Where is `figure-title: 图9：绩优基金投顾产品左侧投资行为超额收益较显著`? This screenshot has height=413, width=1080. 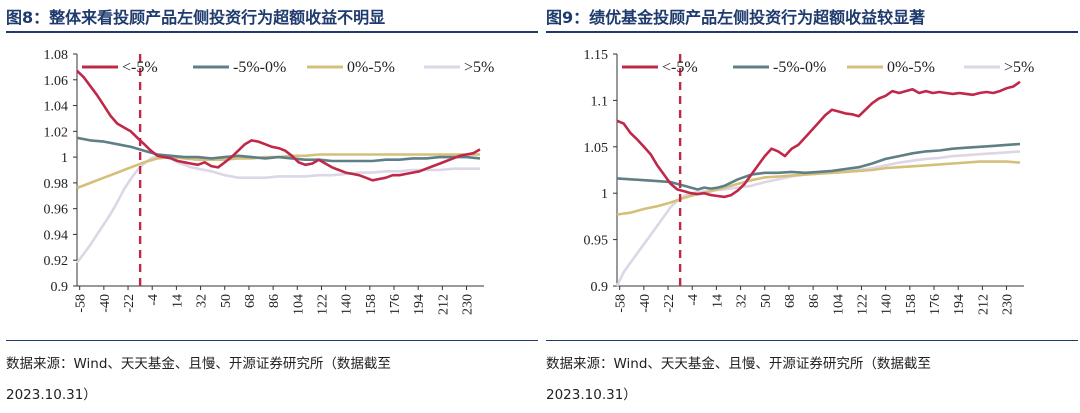 figure-title: 图9：绩优基金投顾产品左侧投资行为超额收益较显著 is located at coordinates (736, 17).